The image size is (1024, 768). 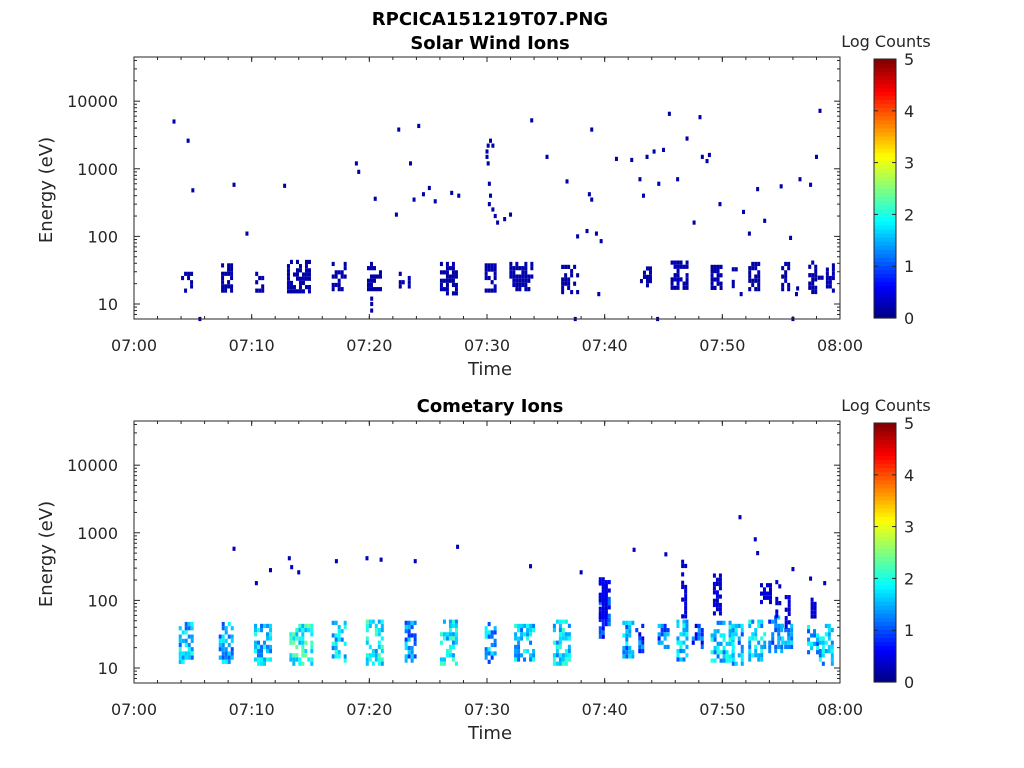 I want to click on y-tick-label: 100, so click(x=102, y=600).